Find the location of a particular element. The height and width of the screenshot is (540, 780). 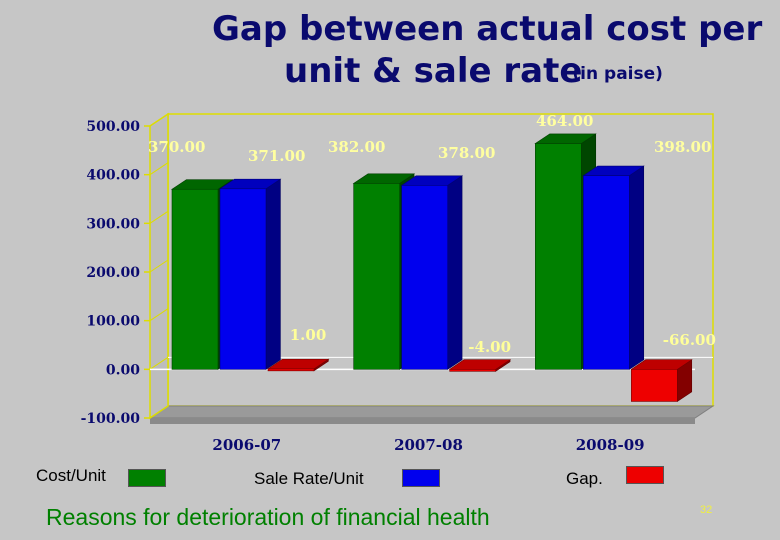

bar-sale-rate-unit-2007-08-side is located at coordinates (455, 272).